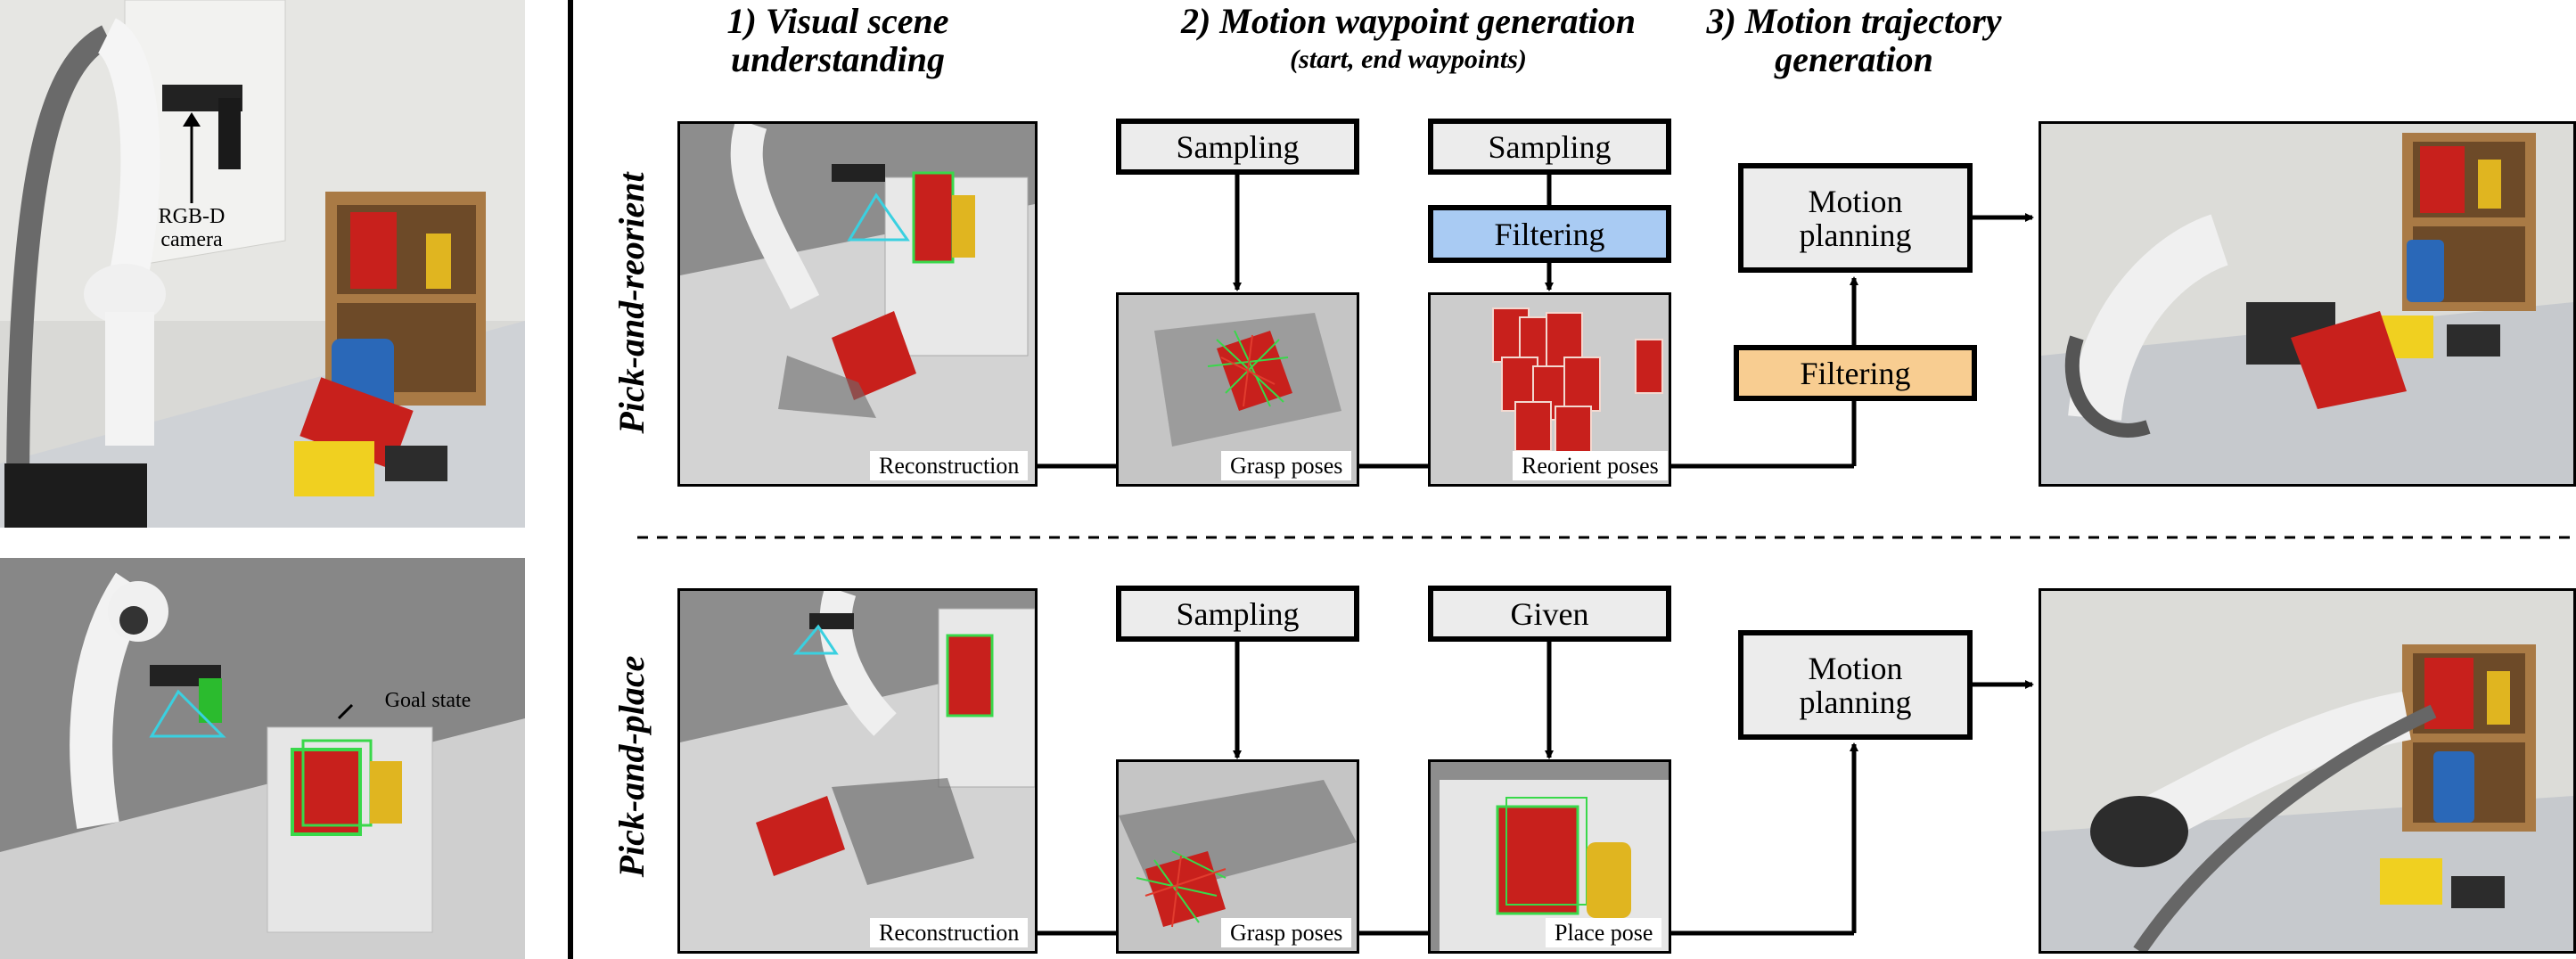 Image resolution: width=2576 pixels, height=959 pixels. Describe the element at coordinates (1287, 932) in the screenshot. I see `bottom-grasp-poses-caption: Grasp poses` at that location.